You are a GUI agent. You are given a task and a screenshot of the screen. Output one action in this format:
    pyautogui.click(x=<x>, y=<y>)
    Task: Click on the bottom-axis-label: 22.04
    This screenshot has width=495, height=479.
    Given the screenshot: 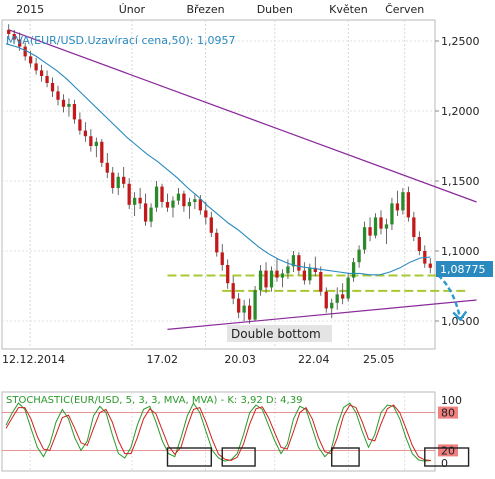 What is the action you would take?
    pyautogui.click(x=314, y=359)
    